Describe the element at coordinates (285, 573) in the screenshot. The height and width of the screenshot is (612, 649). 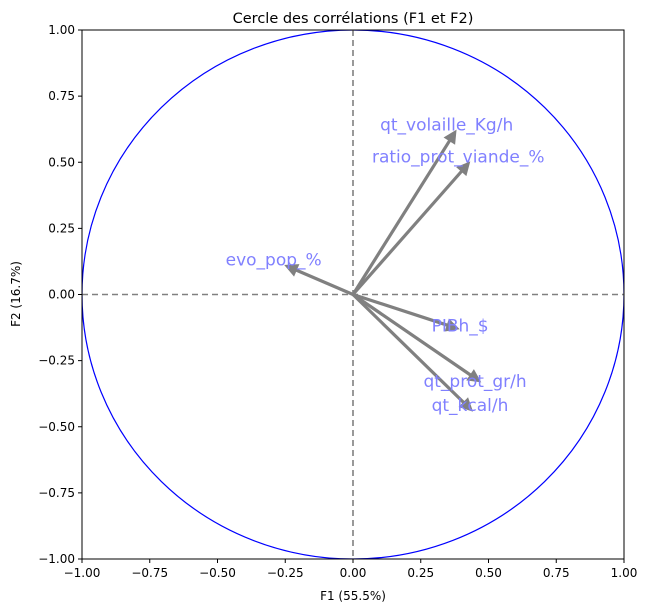
I see `x-tick-label: −0.25` at that location.